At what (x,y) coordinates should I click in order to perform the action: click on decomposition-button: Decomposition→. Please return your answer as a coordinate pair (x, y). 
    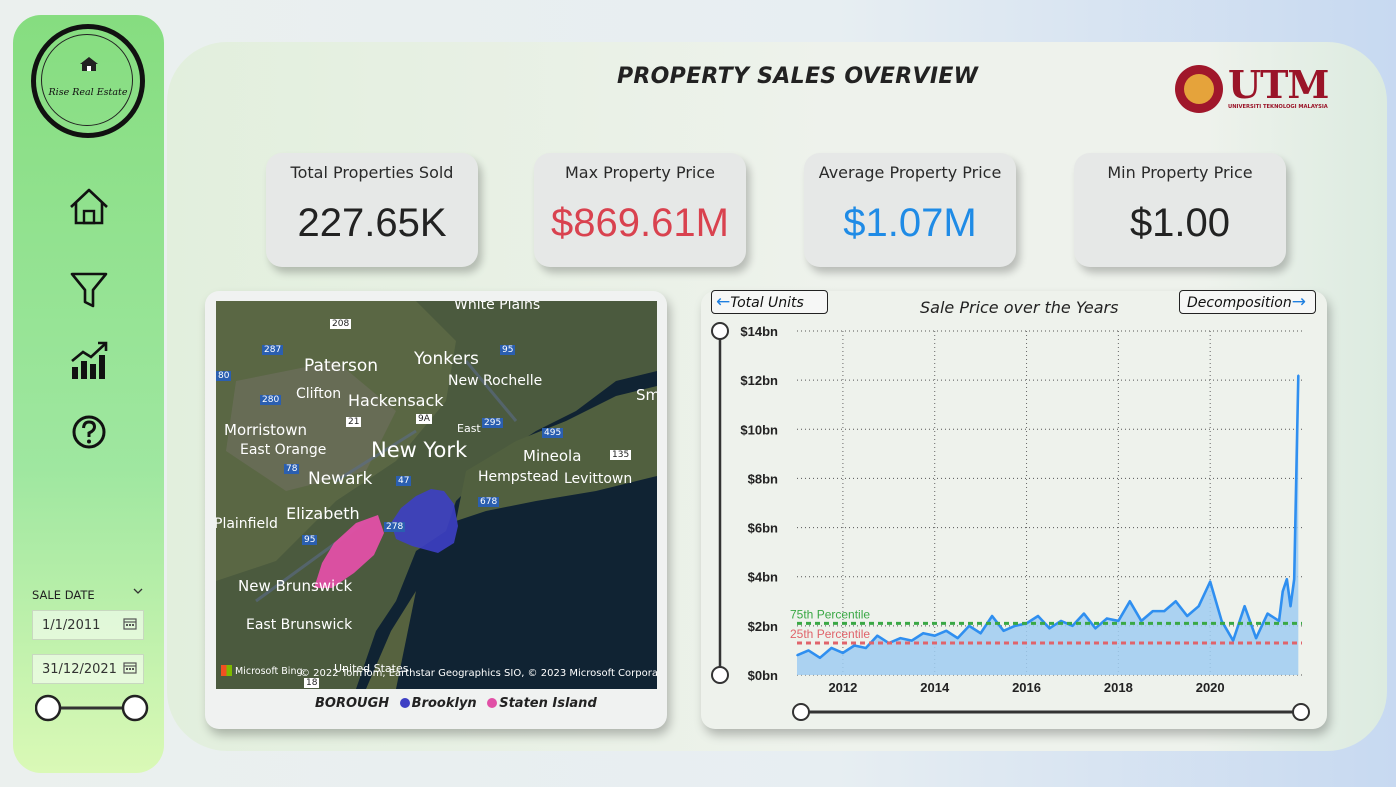
    Looking at the image, I should click on (1247, 302).